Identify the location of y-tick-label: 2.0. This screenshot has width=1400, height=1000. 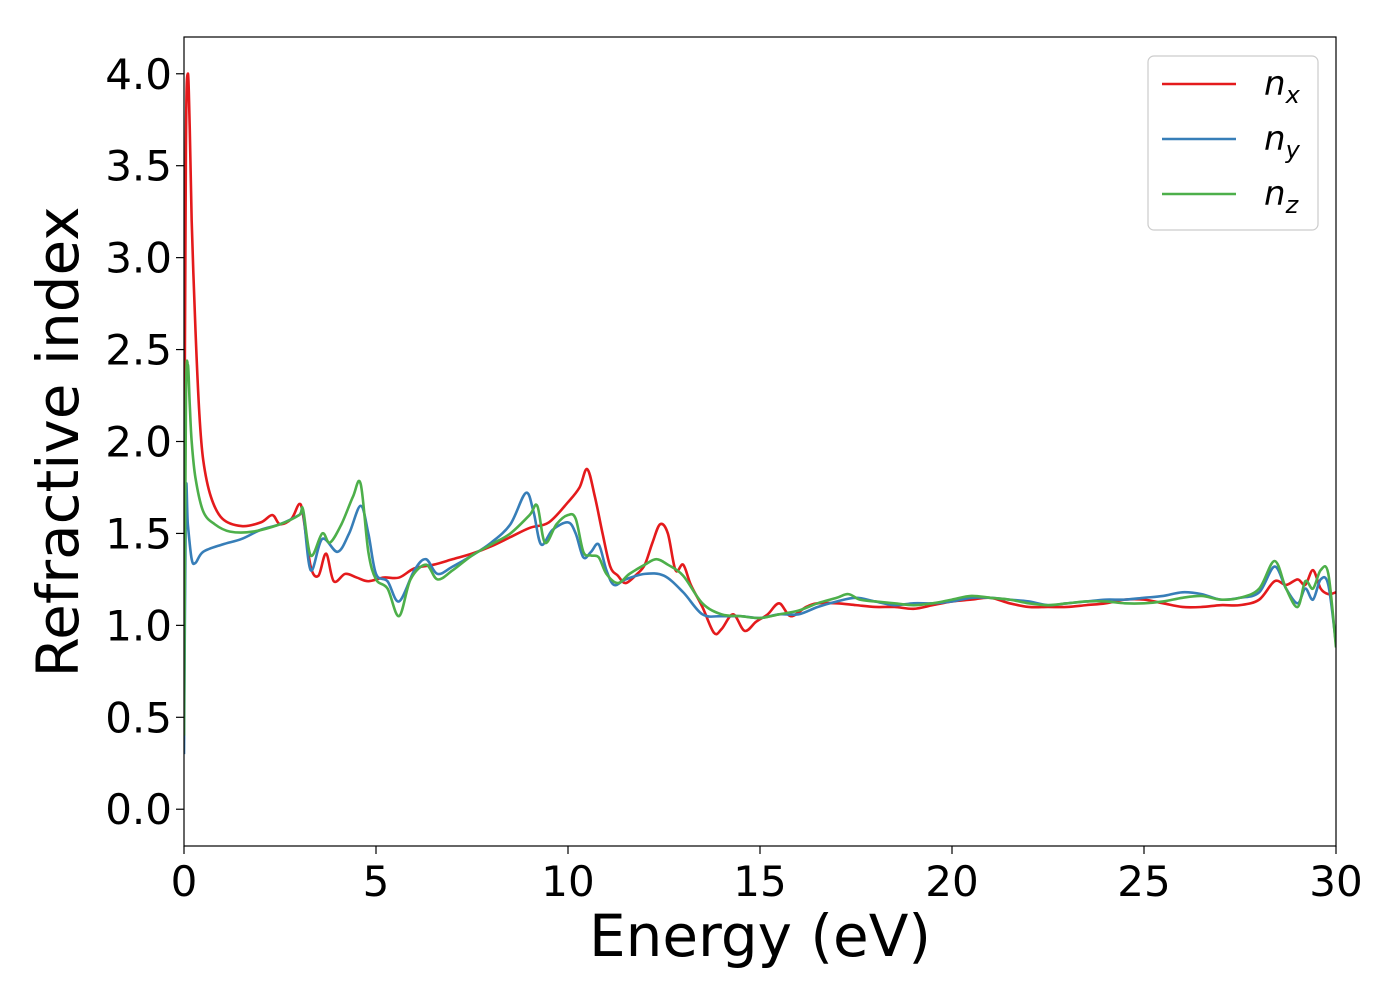
(138, 442).